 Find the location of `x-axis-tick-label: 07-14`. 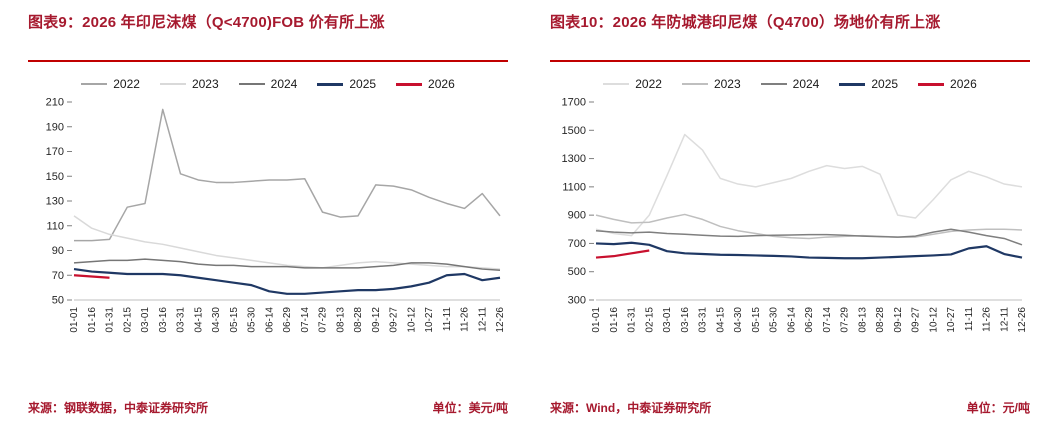

x-axis-tick-label: 07-14 is located at coordinates (305, 320).